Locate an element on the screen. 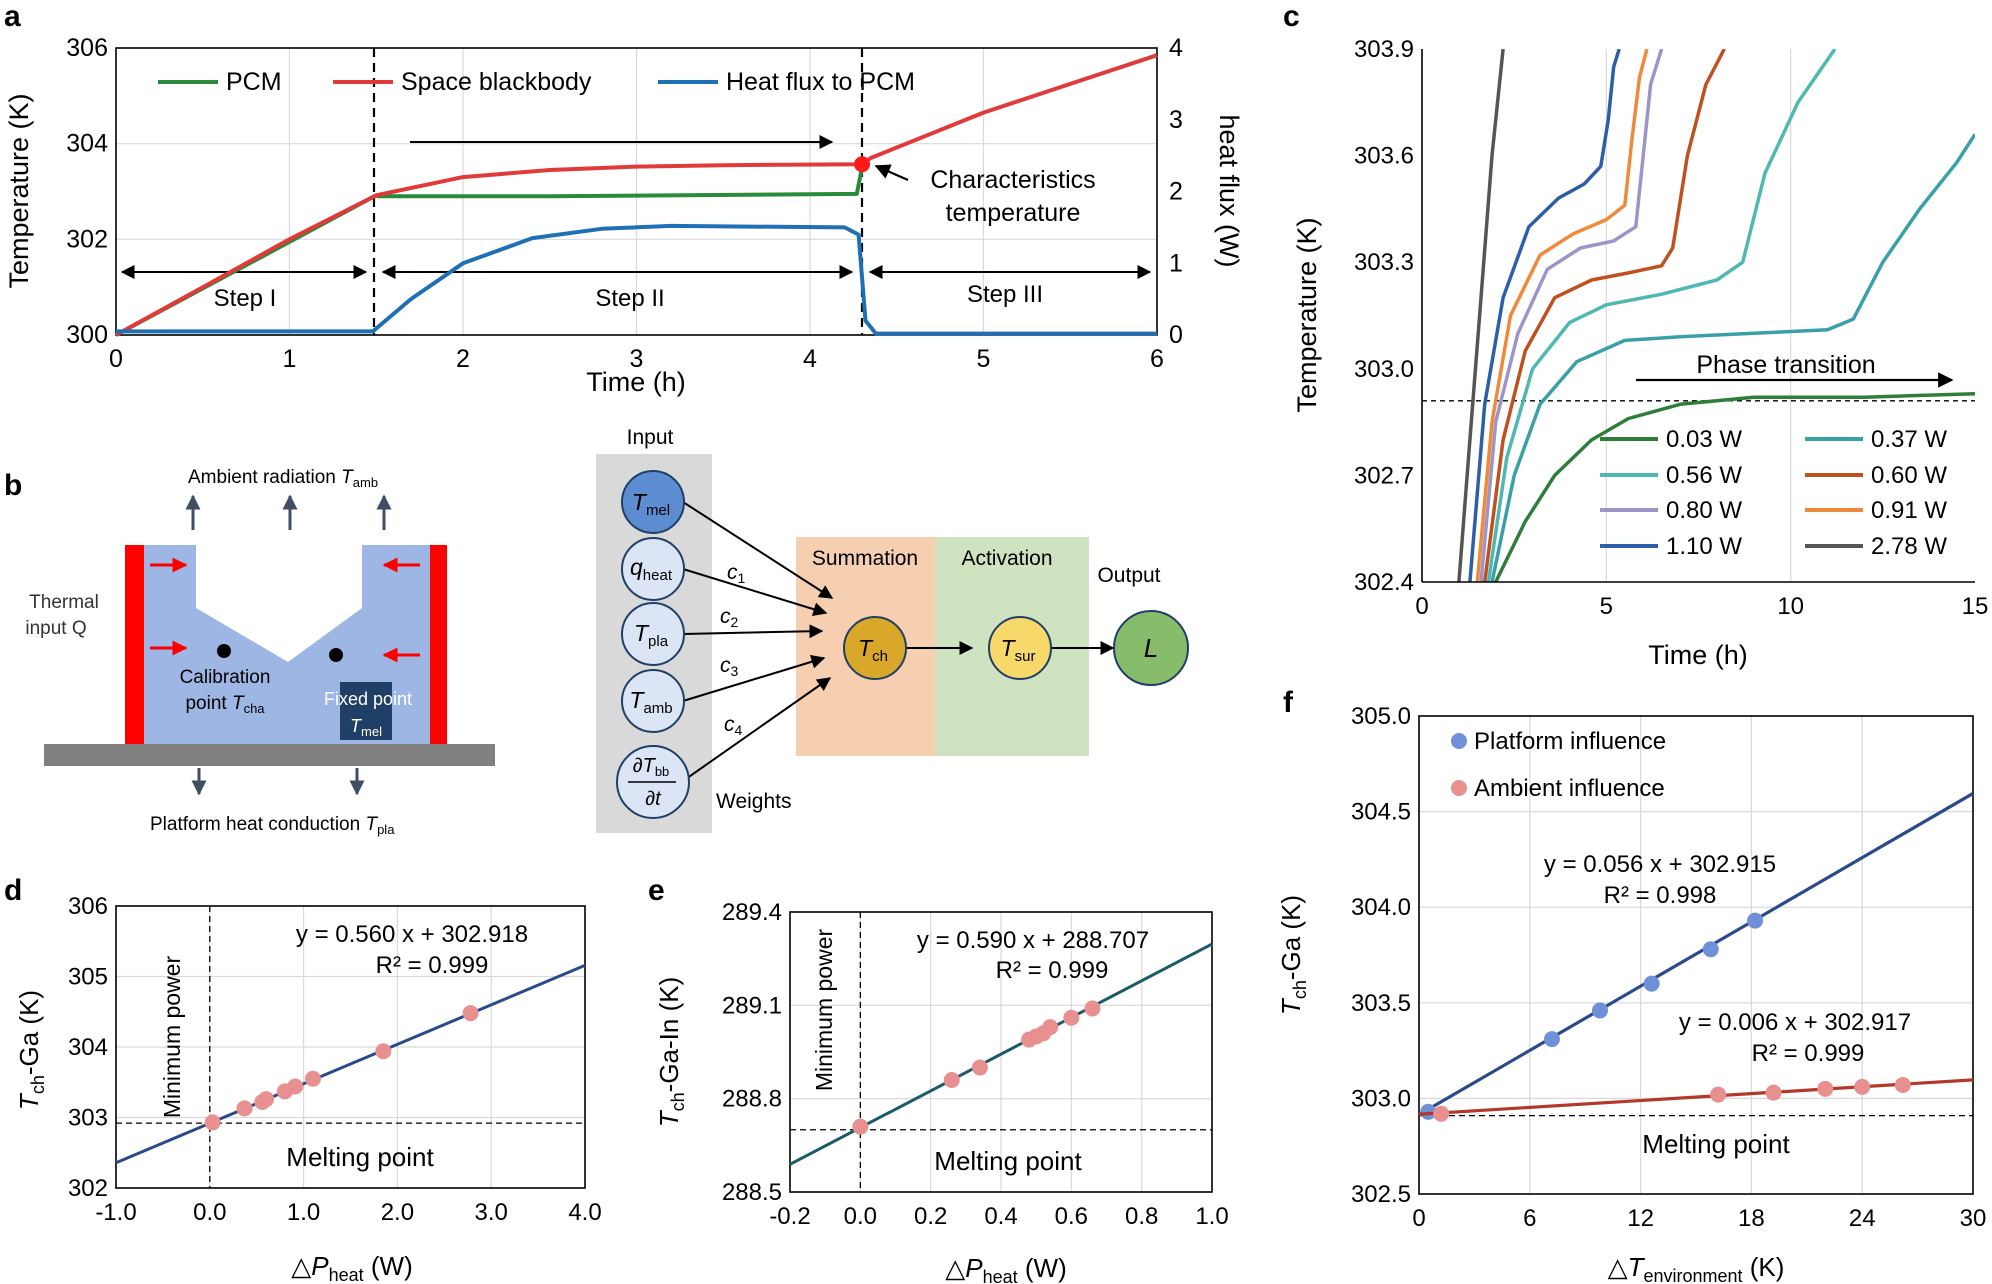 The height and width of the screenshot is (1284, 1992). panel-label-b: b is located at coordinates (13, 485).